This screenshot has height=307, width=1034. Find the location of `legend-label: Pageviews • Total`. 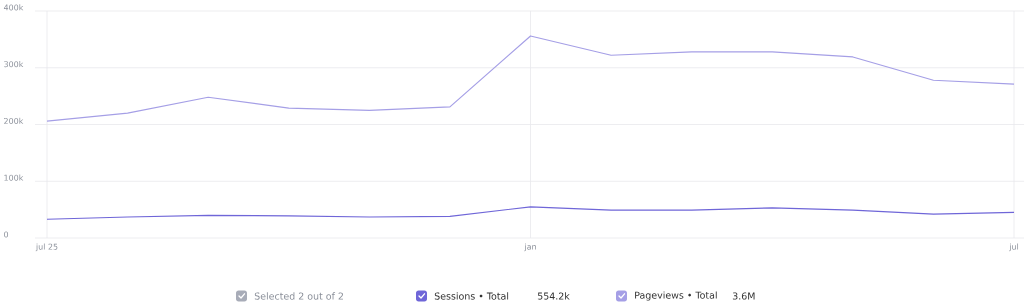

legend-label: Pageviews • Total is located at coordinates (676, 296).